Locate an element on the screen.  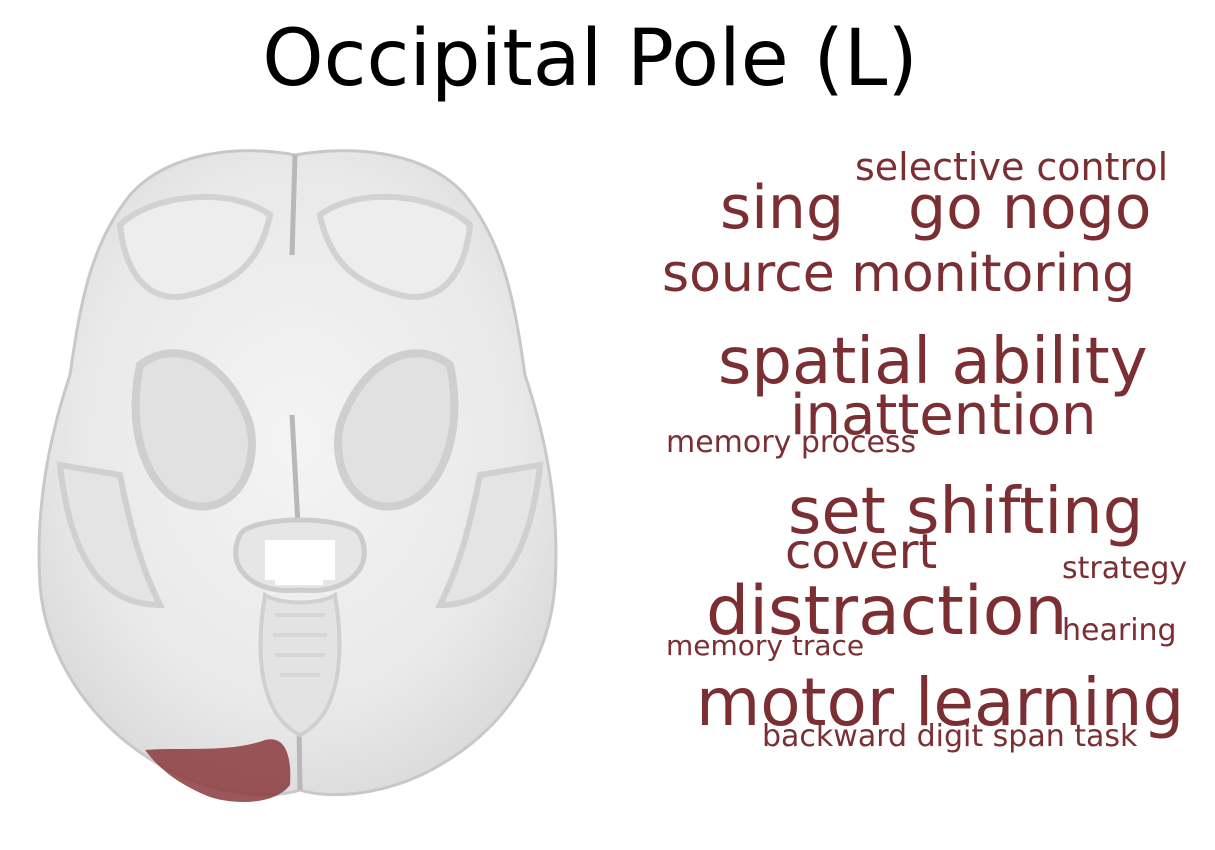
cloud-word: distraction is located at coordinates (887, 611).